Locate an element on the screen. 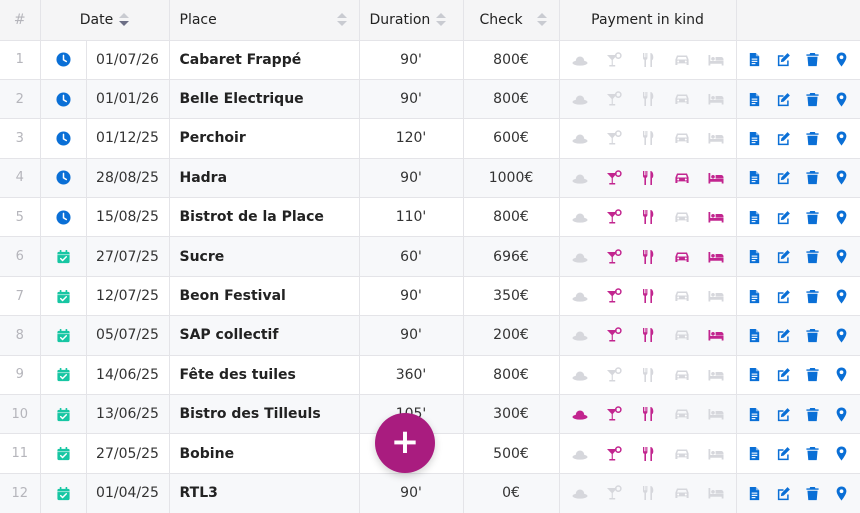 The image size is (860, 513). table-row: 4 28/08/25 Hadra 90' 1000€ is located at coordinates (430, 177).